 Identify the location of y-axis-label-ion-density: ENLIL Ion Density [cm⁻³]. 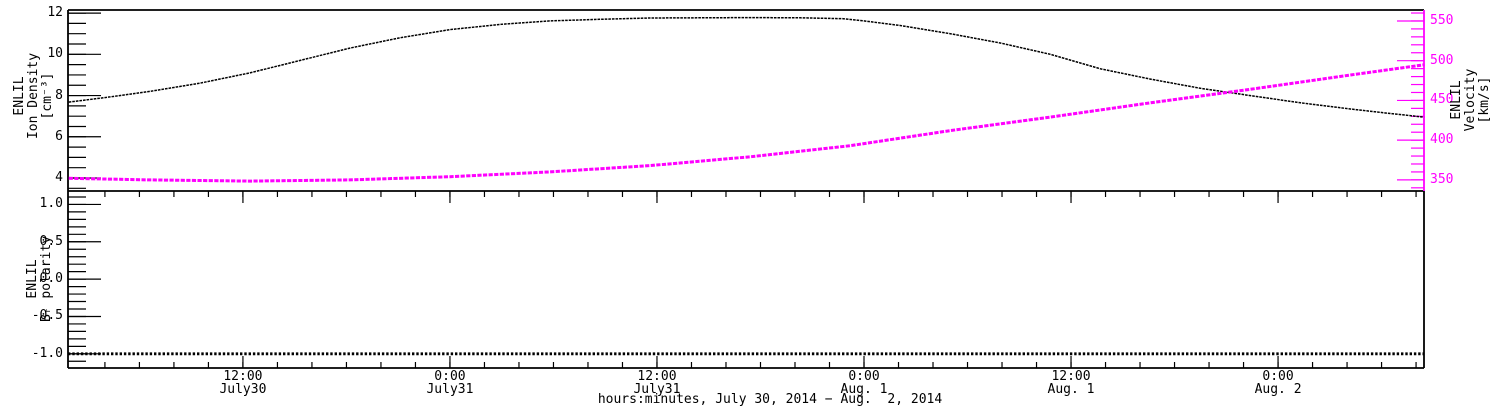
(33, 96).